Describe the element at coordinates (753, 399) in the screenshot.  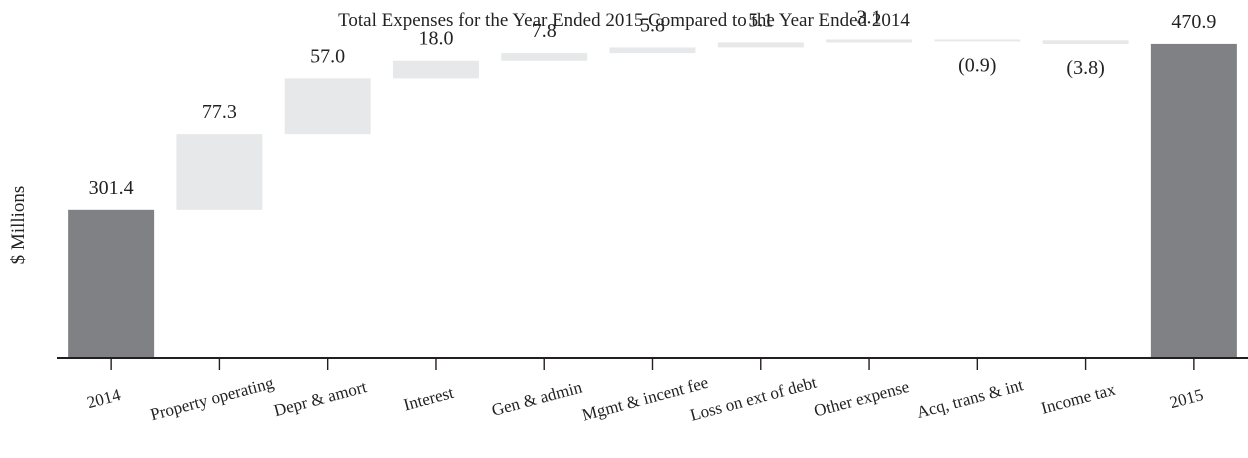
I see `x-tick-label: Loss on ext of debt` at that location.